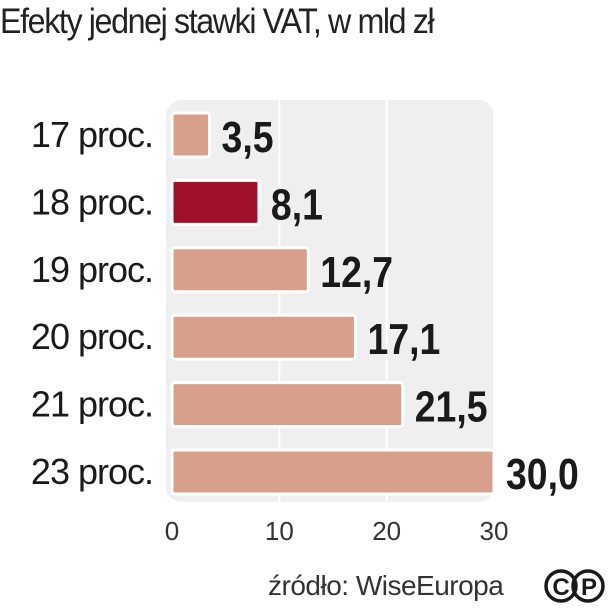 Image resolution: width=608 pixels, height=609 pixels. Describe the element at coordinates (337, 531) in the screenshot. I see `x-axis-ticks: 0 10 20 30` at that location.